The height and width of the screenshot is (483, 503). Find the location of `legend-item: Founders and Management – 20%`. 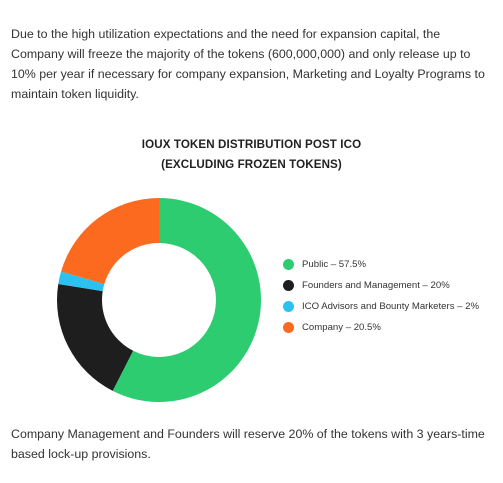

legend-item: Founders and Management – 20% is located at coordinates (381, 285).